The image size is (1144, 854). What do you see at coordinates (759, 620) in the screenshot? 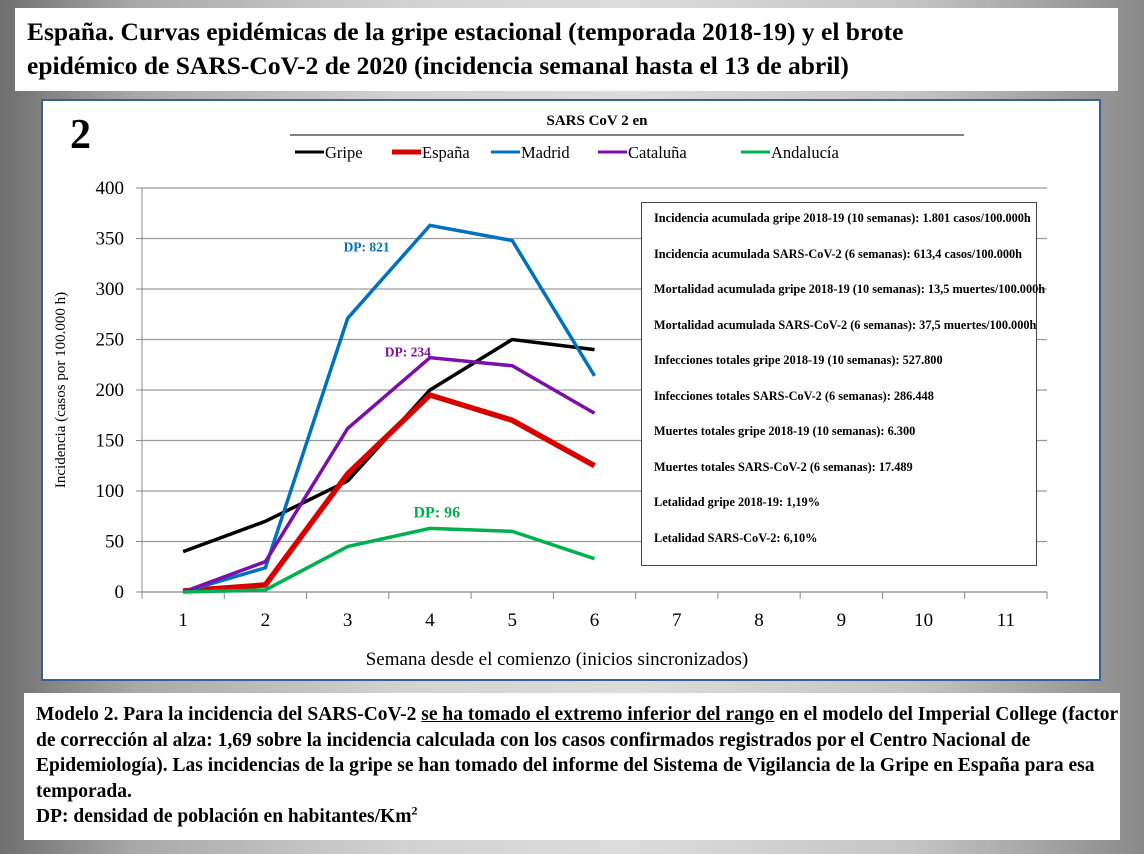
I see `x-tick-label: 8` at bounding box center [759, 620].